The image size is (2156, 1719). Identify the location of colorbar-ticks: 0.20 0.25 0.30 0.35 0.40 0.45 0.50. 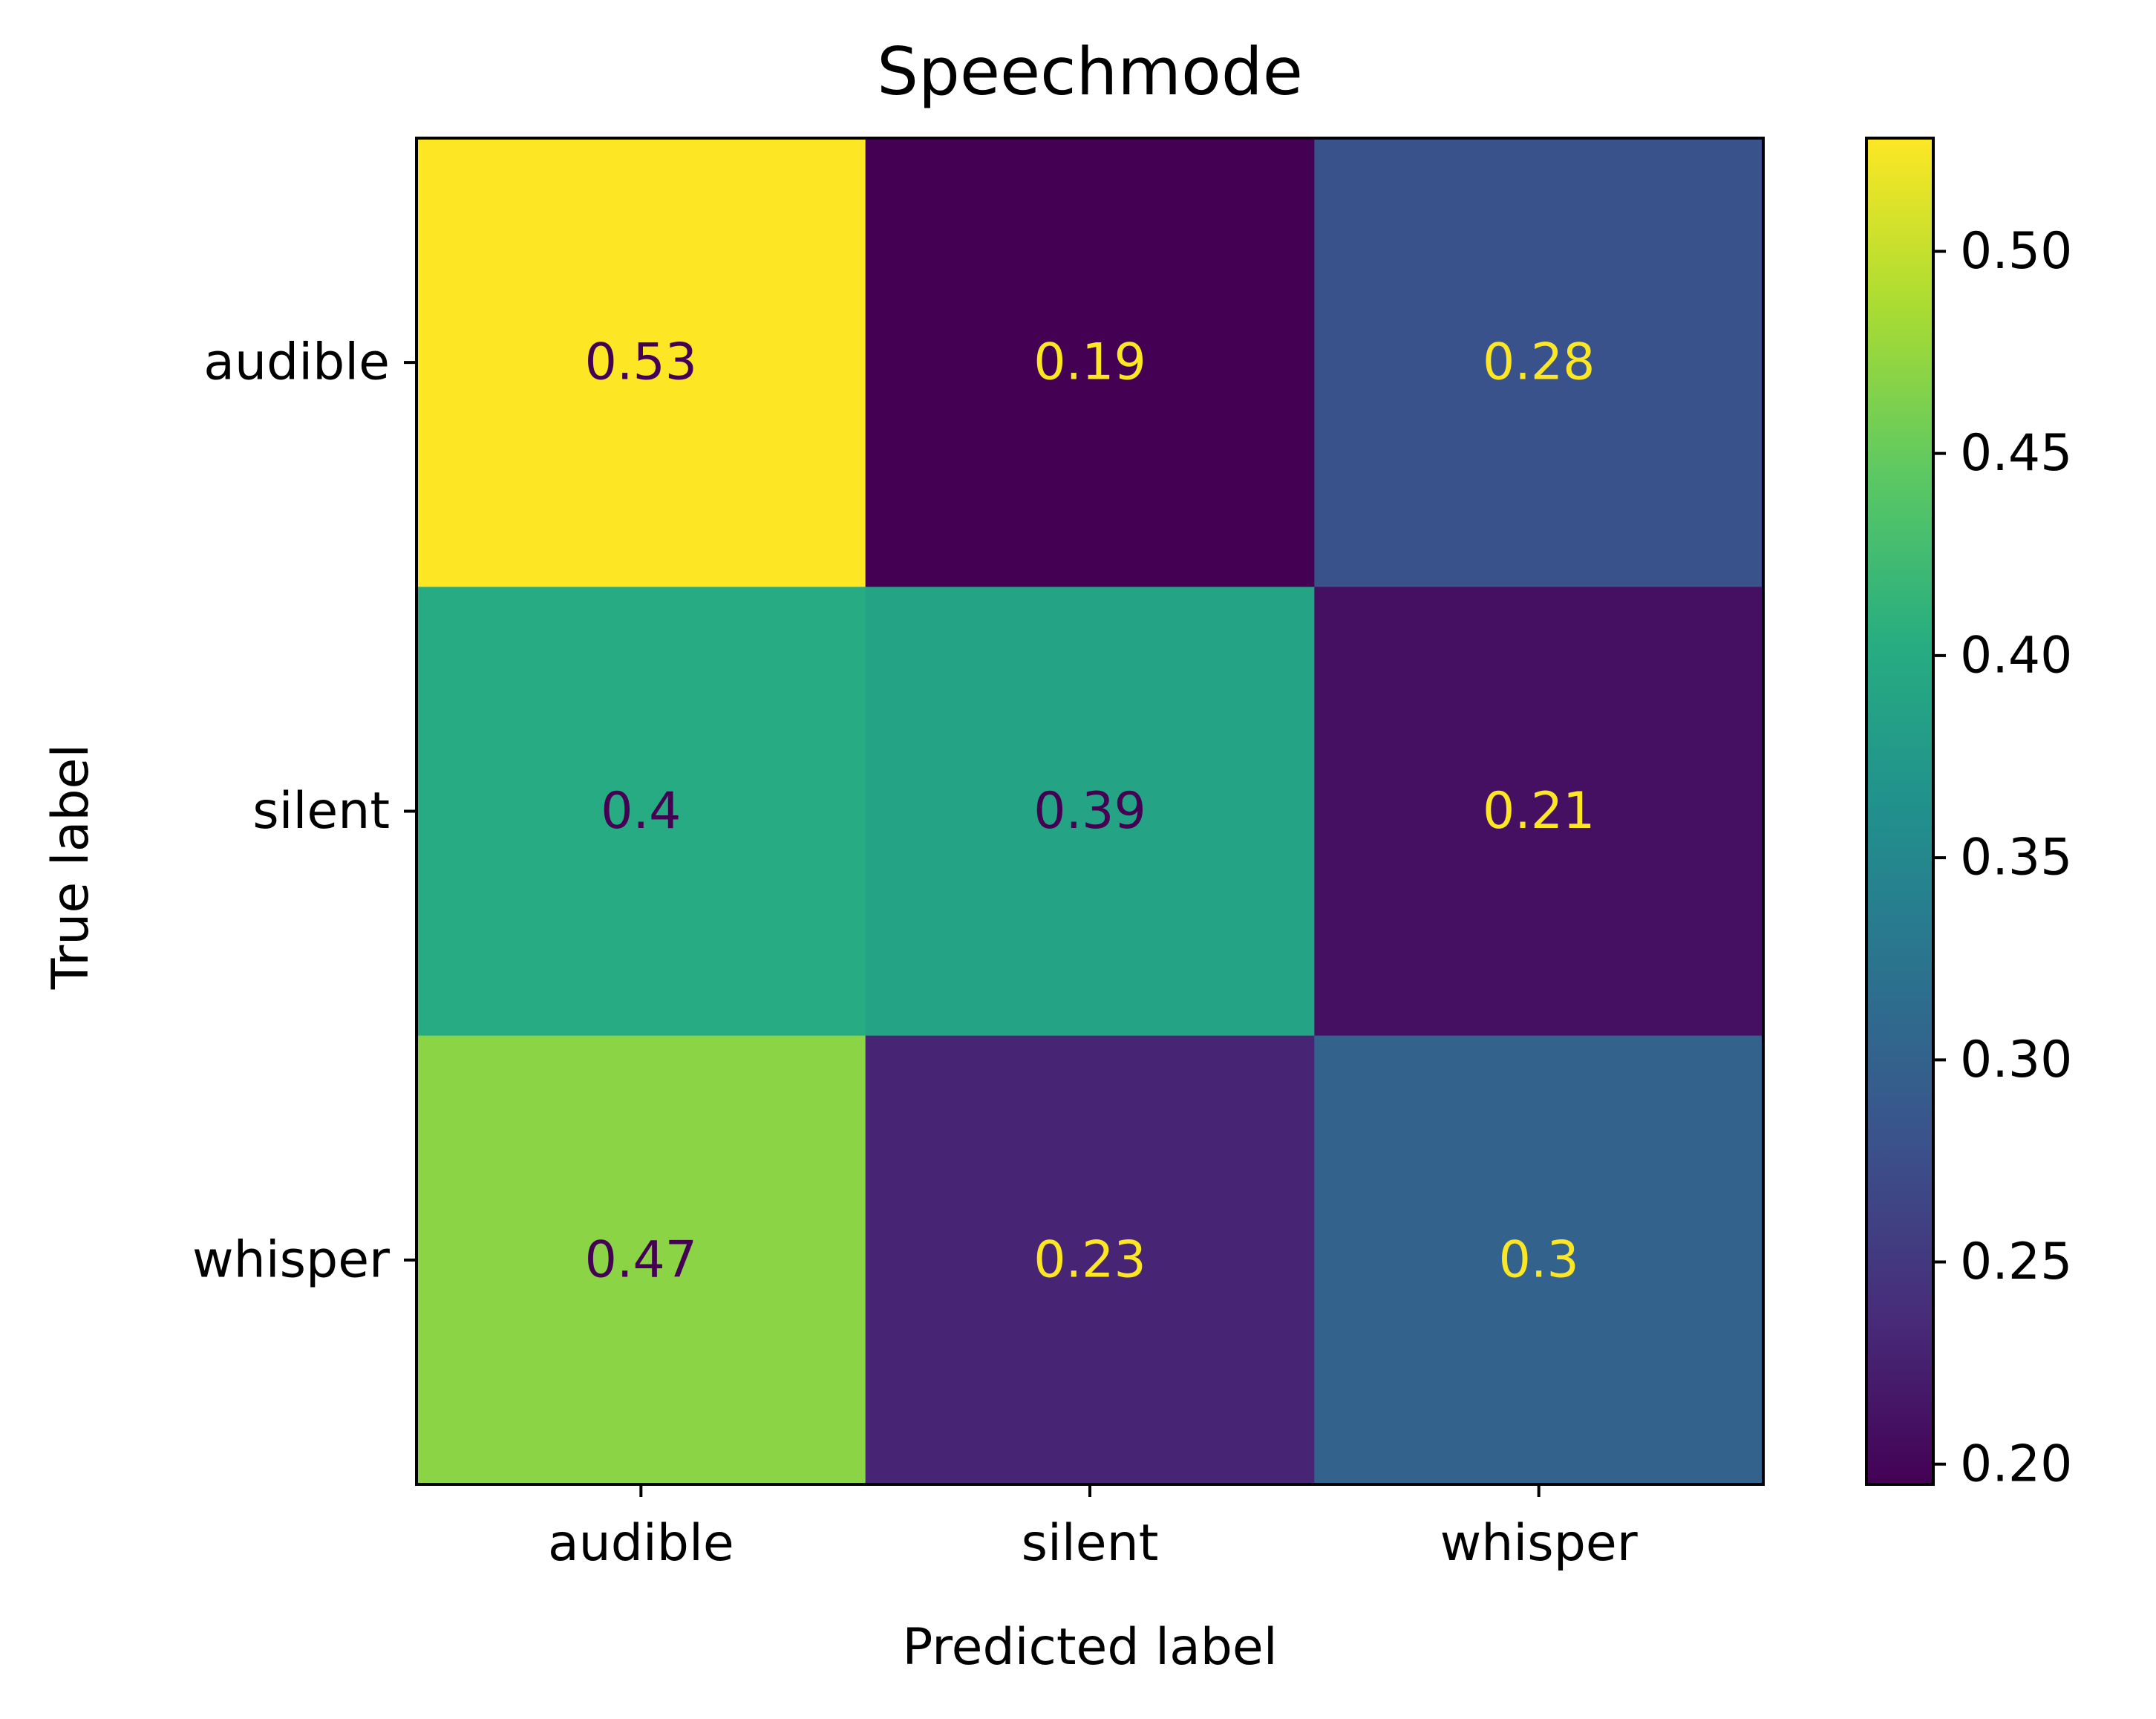
(2002, 857).